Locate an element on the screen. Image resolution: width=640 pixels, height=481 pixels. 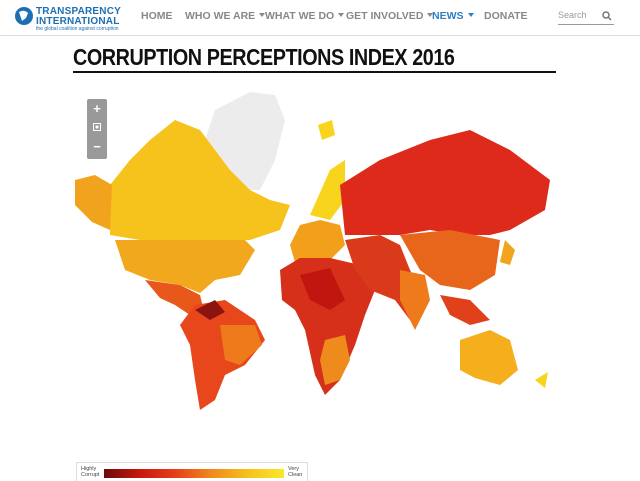
nav-item: HOME is located at coordinates (157, 16).